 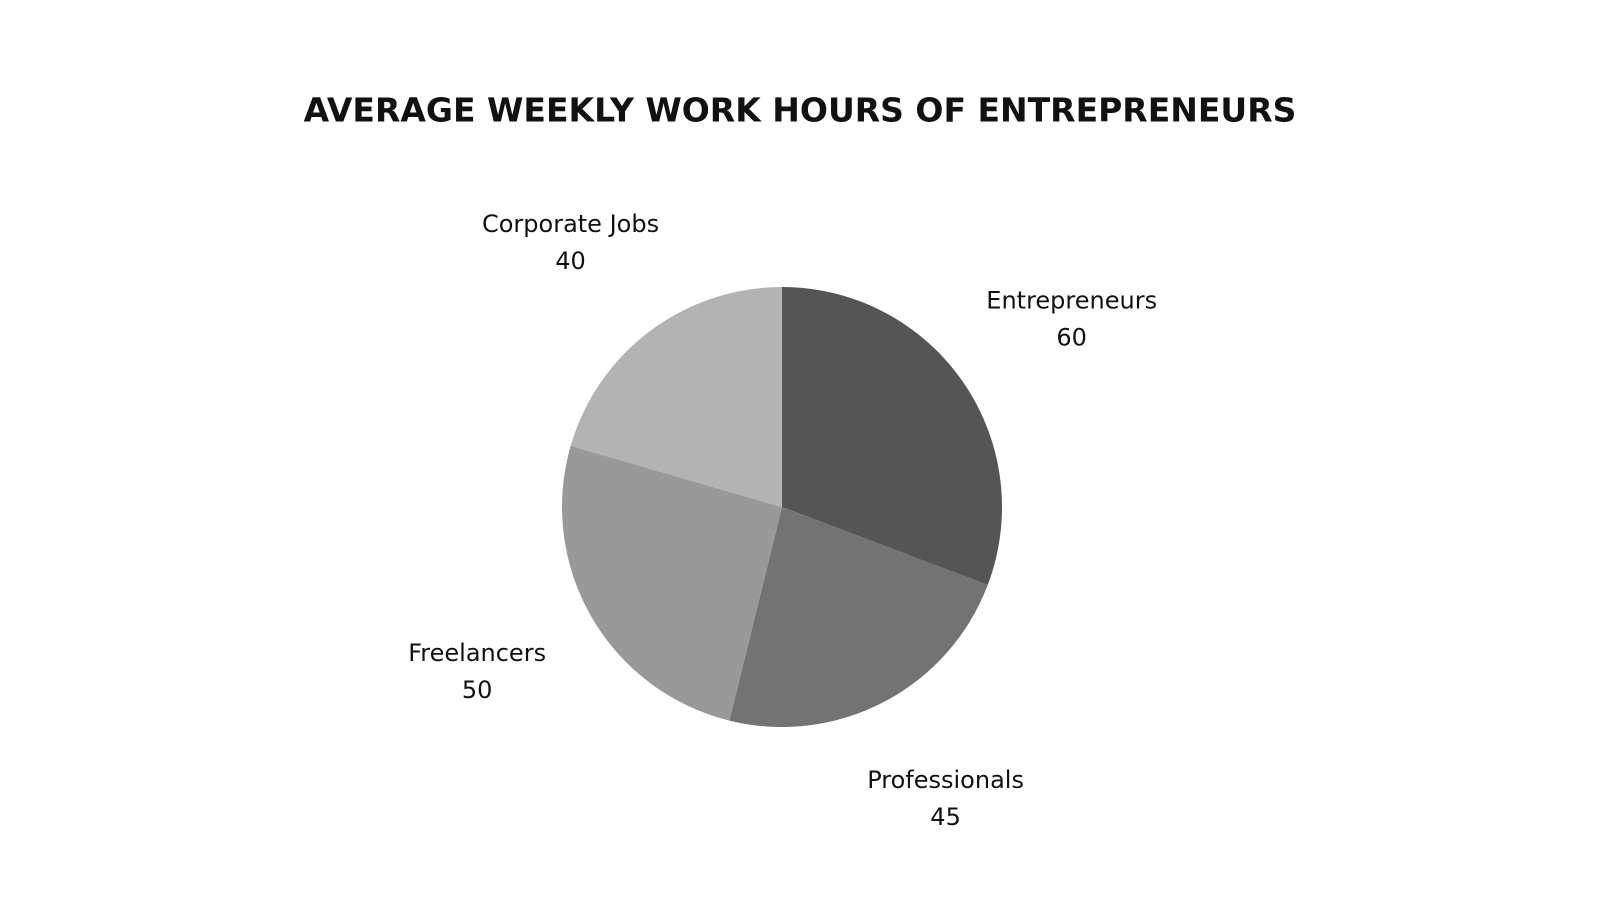 I want to click on slice-value: 45, so click(x=945, y=817).